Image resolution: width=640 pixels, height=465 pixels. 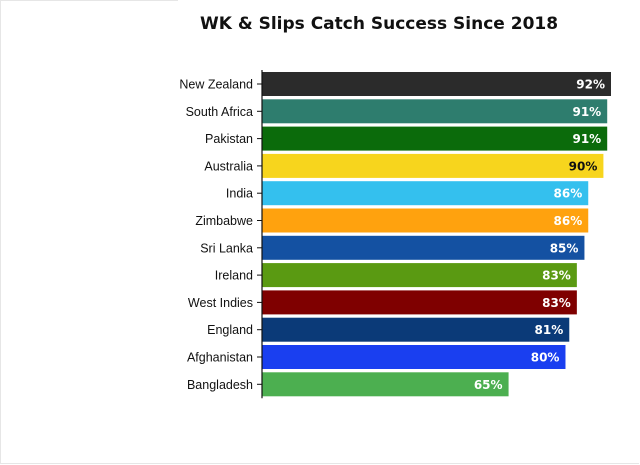 What do you see at coordinates (436, 84) in the screenshot?
I see `bar-new-zealand` at bounding box center [436, 84].